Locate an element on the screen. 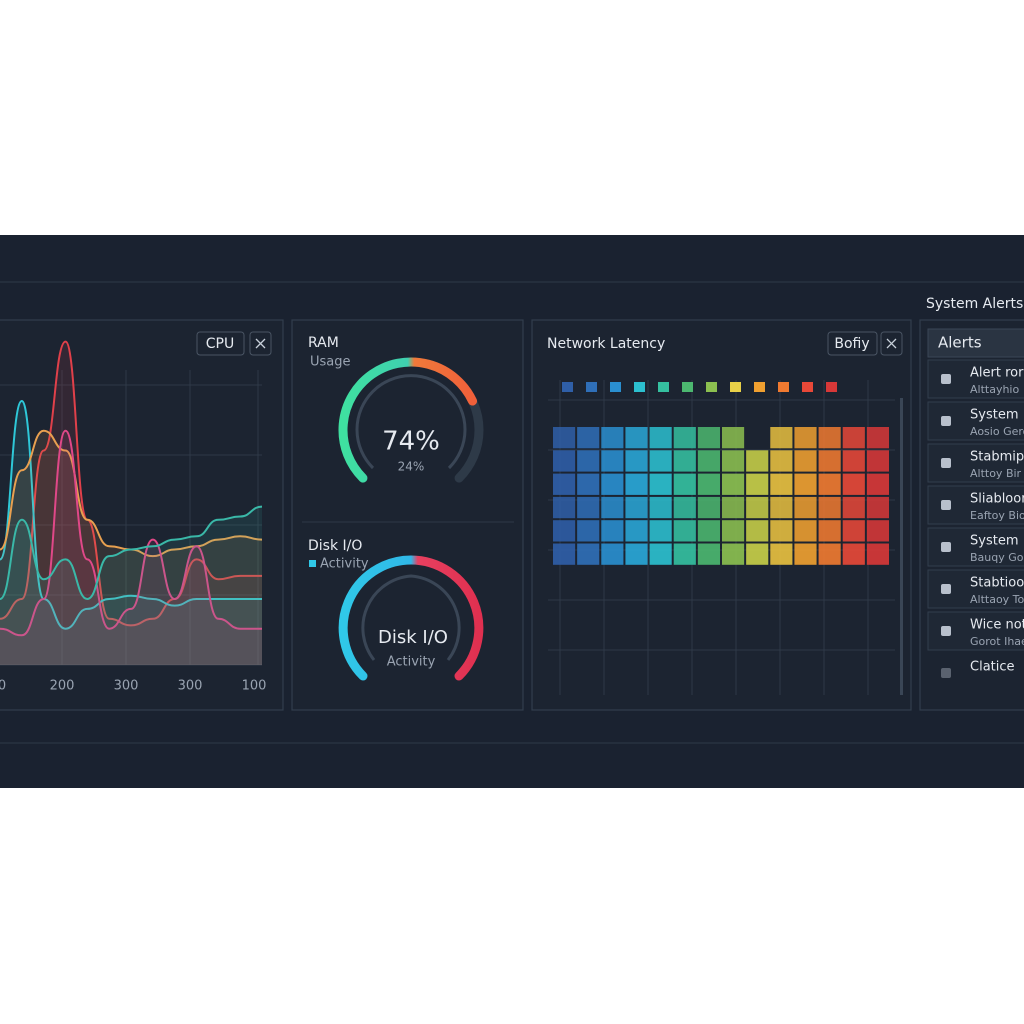 This screenshot has height=1024, width=1024. disk-center-sub: Activity is located at coordinates (411, 662).